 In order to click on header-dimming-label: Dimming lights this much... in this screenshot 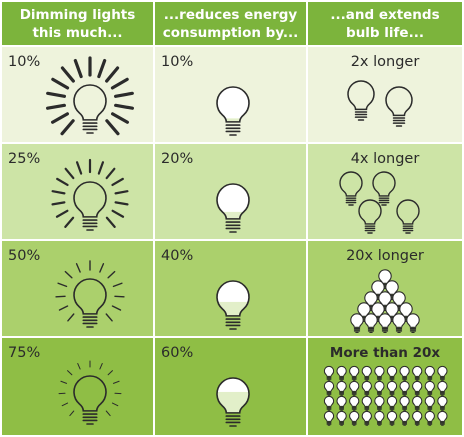, I will do `click(77, 23)`.